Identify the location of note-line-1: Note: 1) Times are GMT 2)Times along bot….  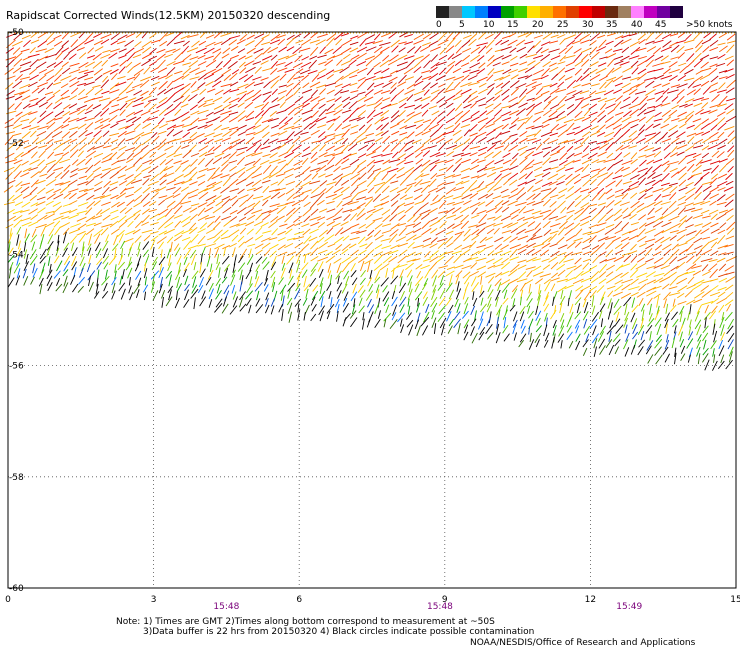
(305, 622).